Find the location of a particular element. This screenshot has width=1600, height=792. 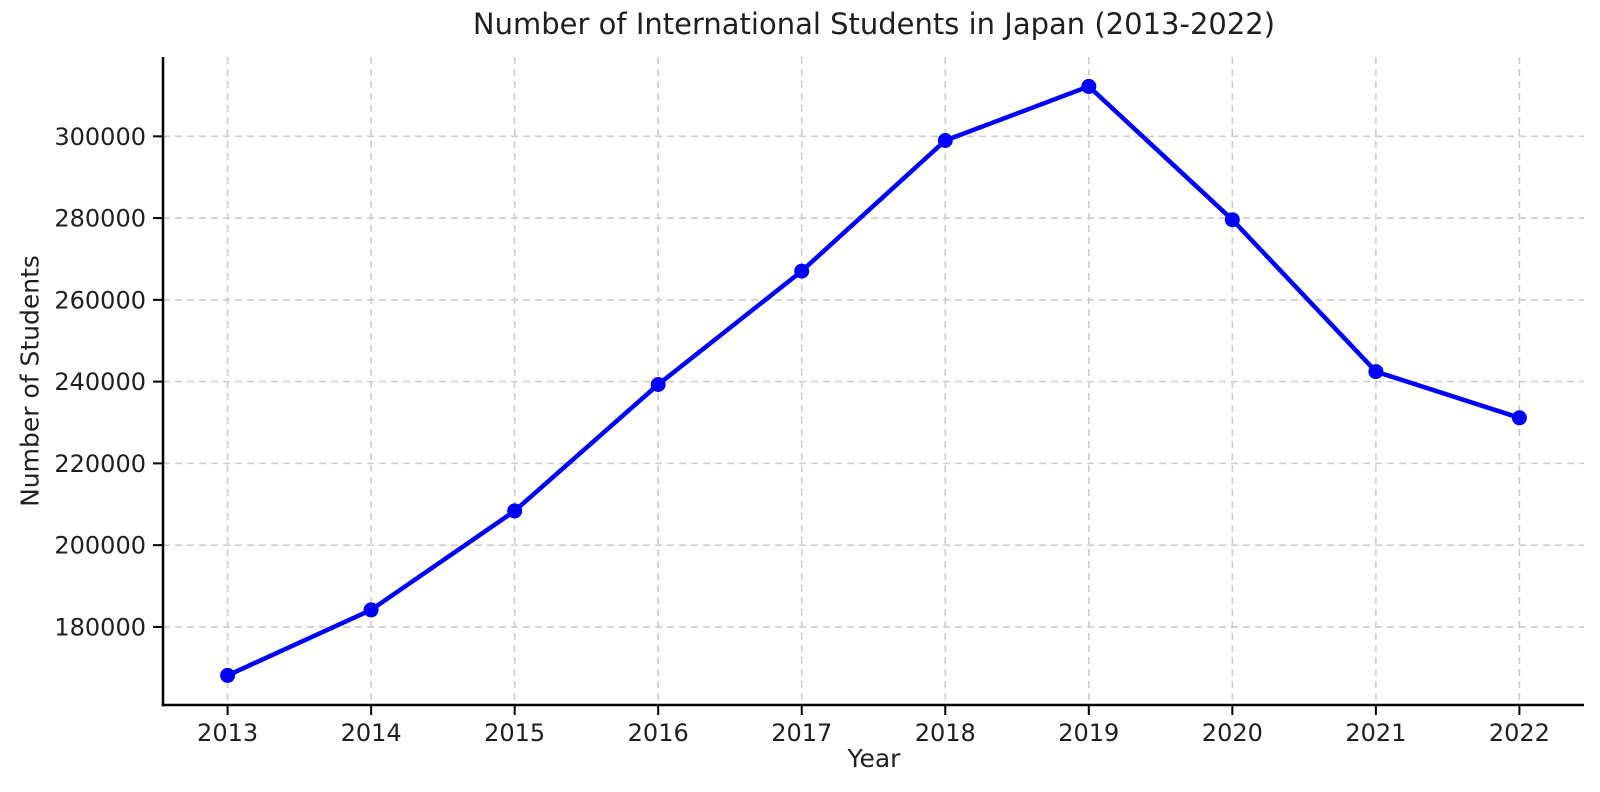

y-tick-label: 180000 is located at coordinates (100, 627).